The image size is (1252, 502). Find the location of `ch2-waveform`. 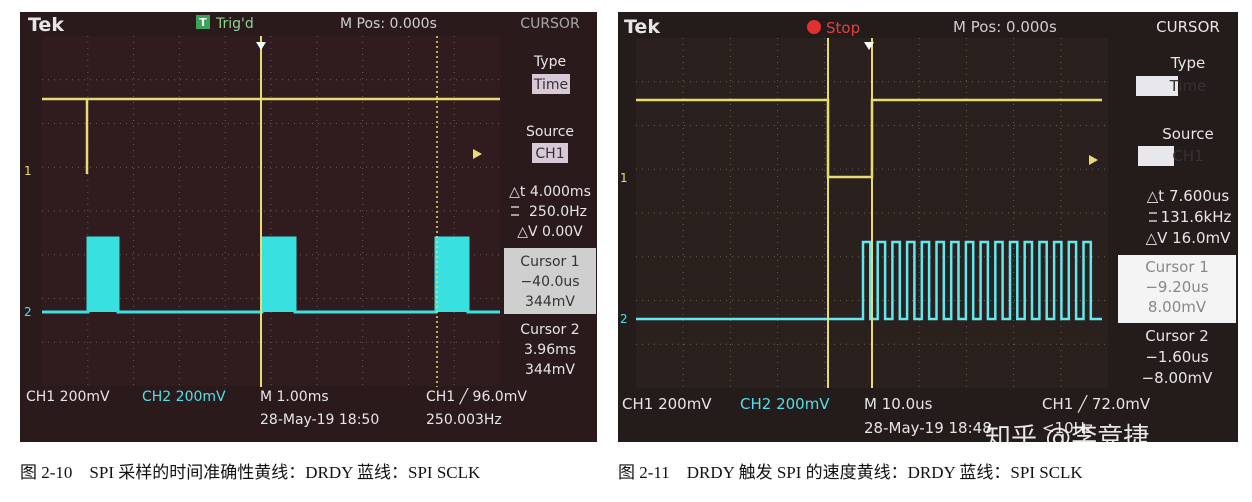

ch2-waveform is located at coordinates (869, 280).